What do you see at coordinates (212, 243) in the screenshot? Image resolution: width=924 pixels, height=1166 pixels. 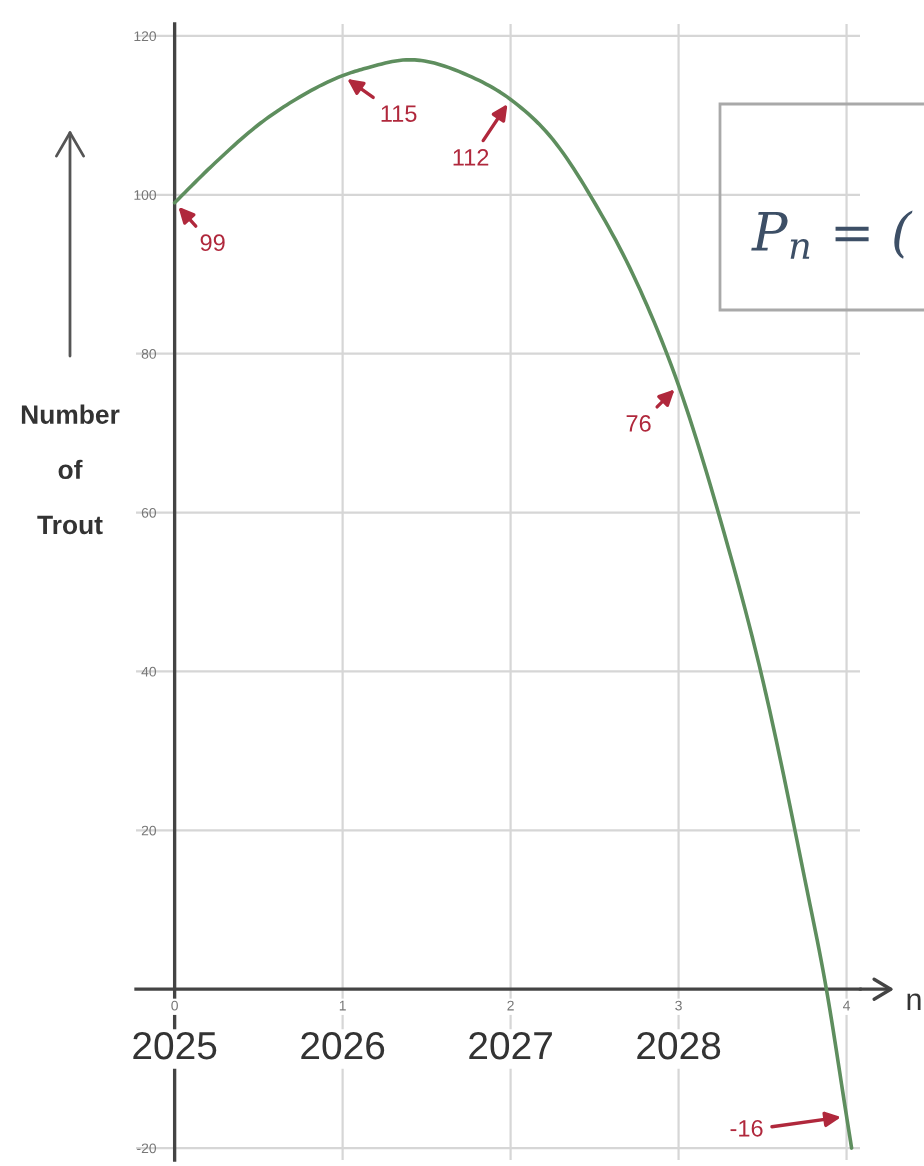 I see `annotation: 99` at bounding box center [212, 243].